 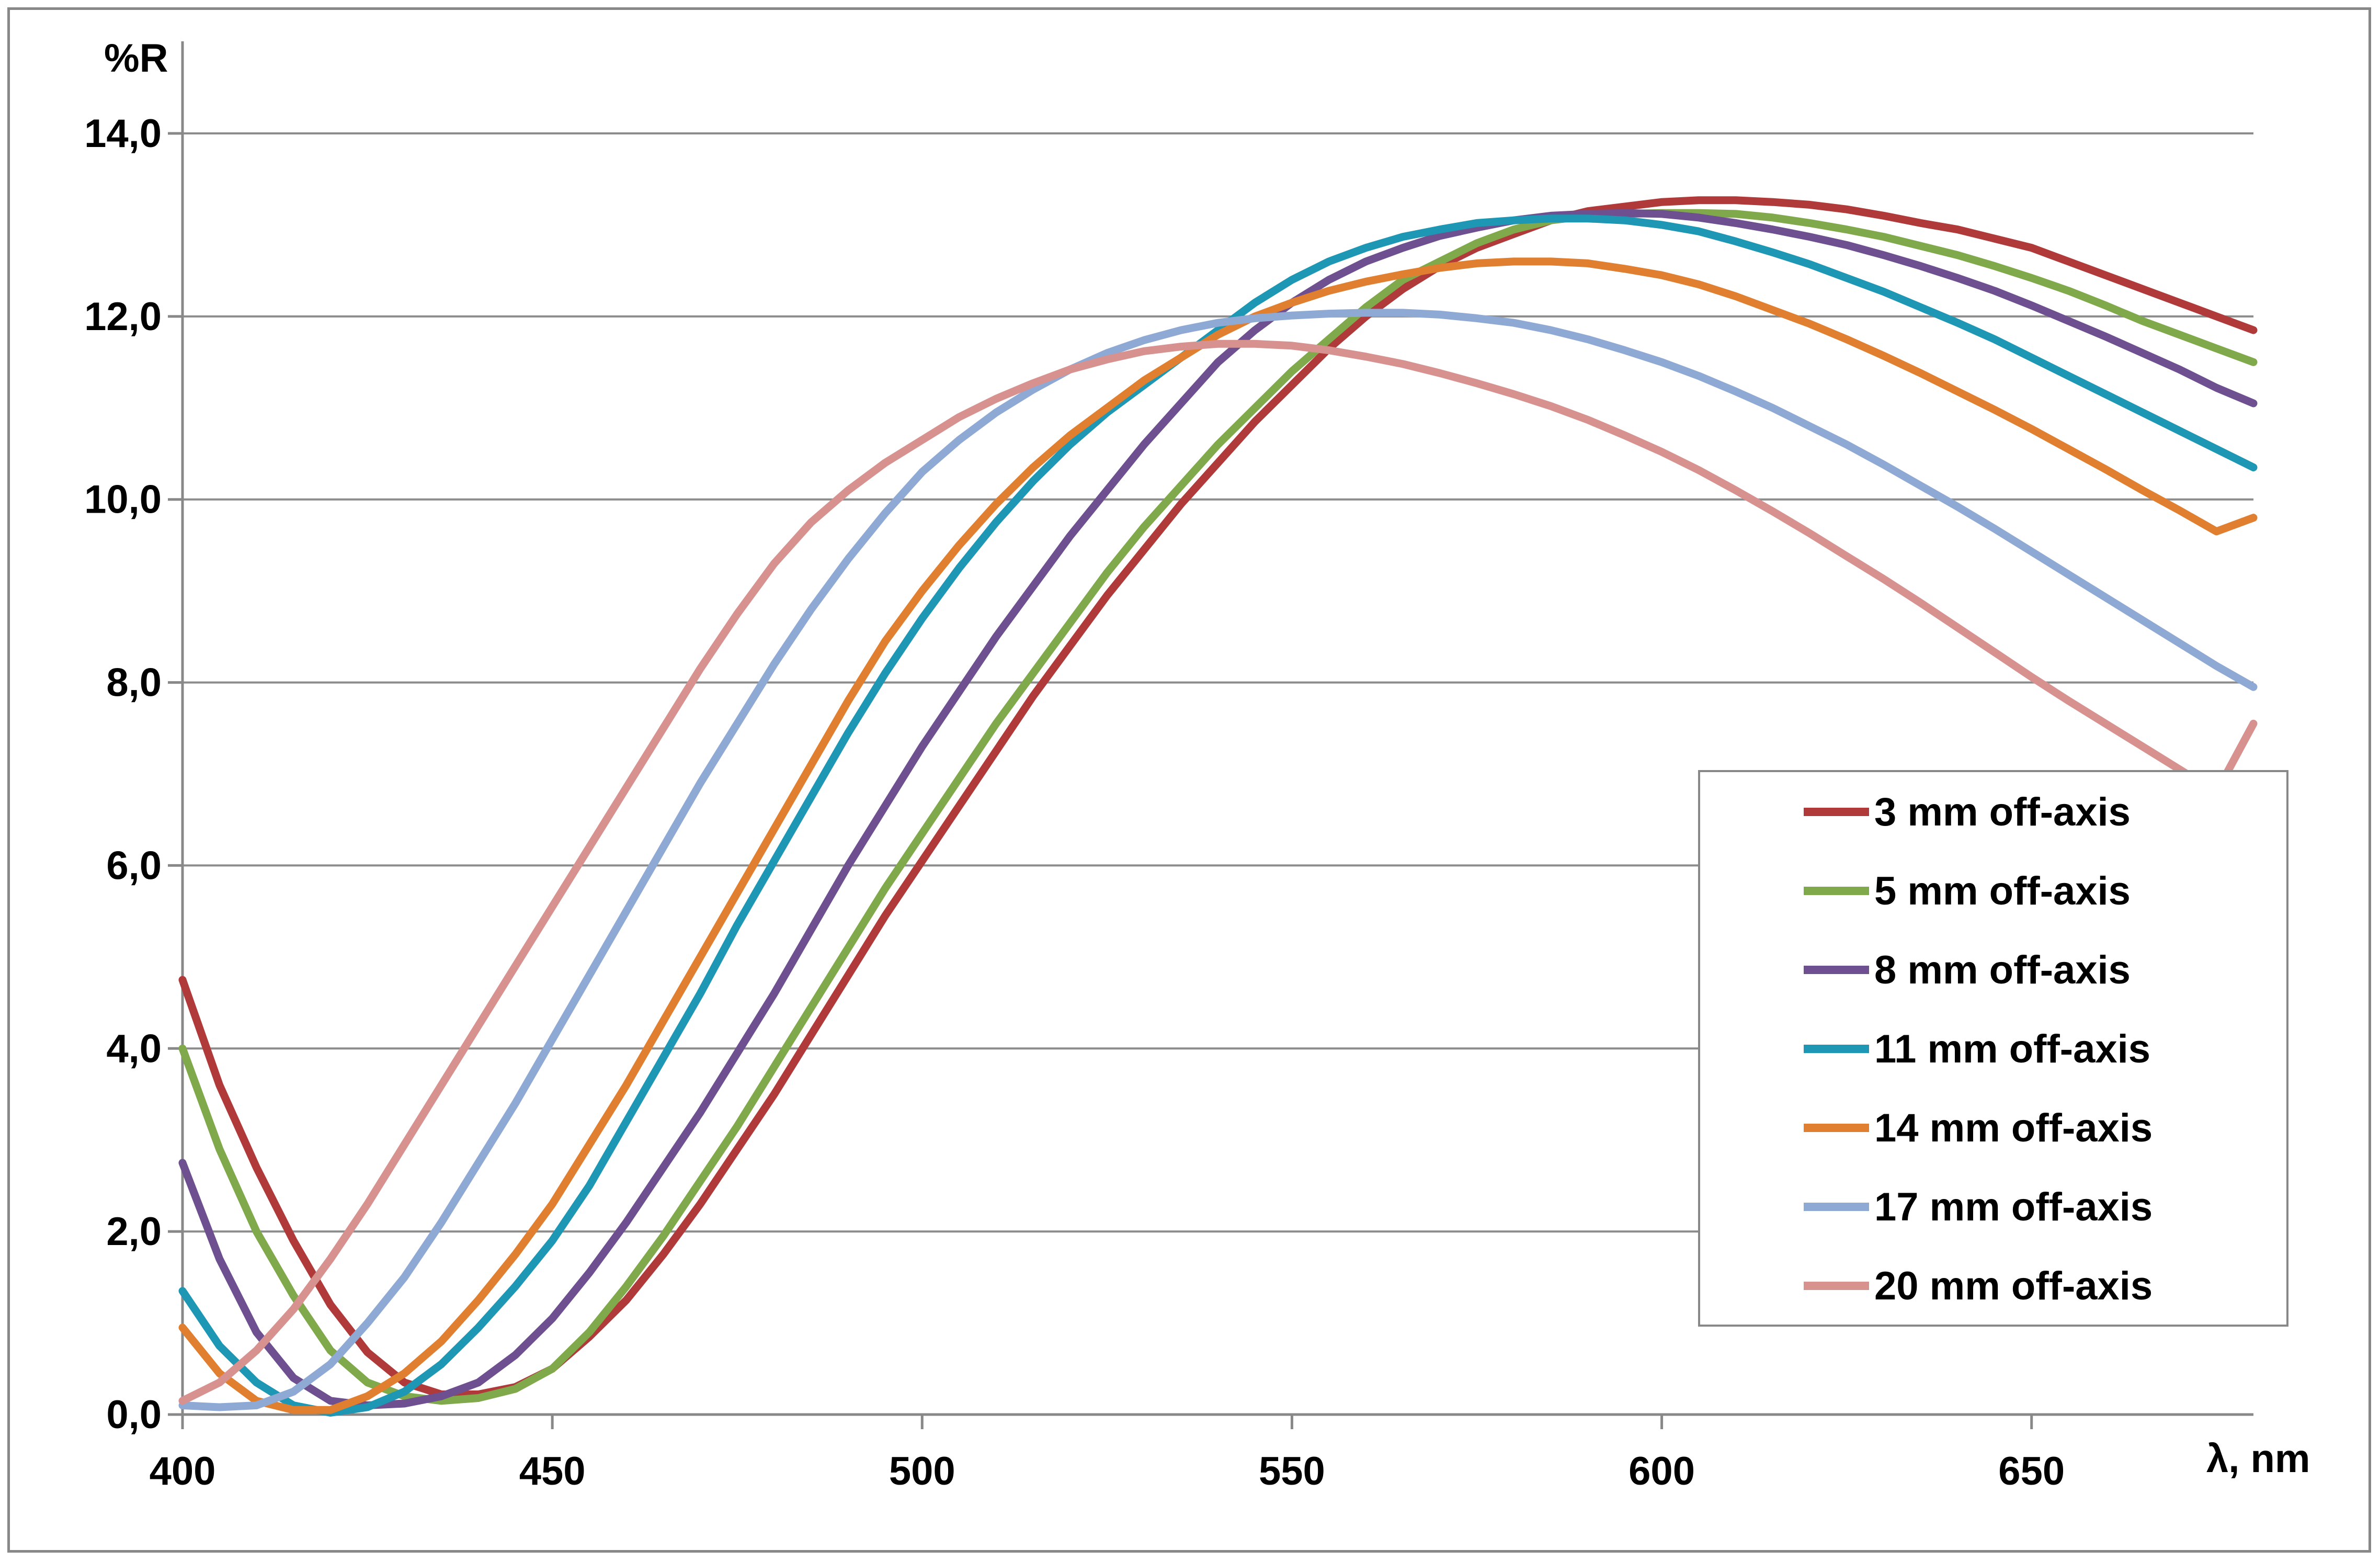 What do you see at coordinates (2258, 1459) in the screenshot?
I see `x-axis-label: λ, nm` at bounding box center [2258, 1459].